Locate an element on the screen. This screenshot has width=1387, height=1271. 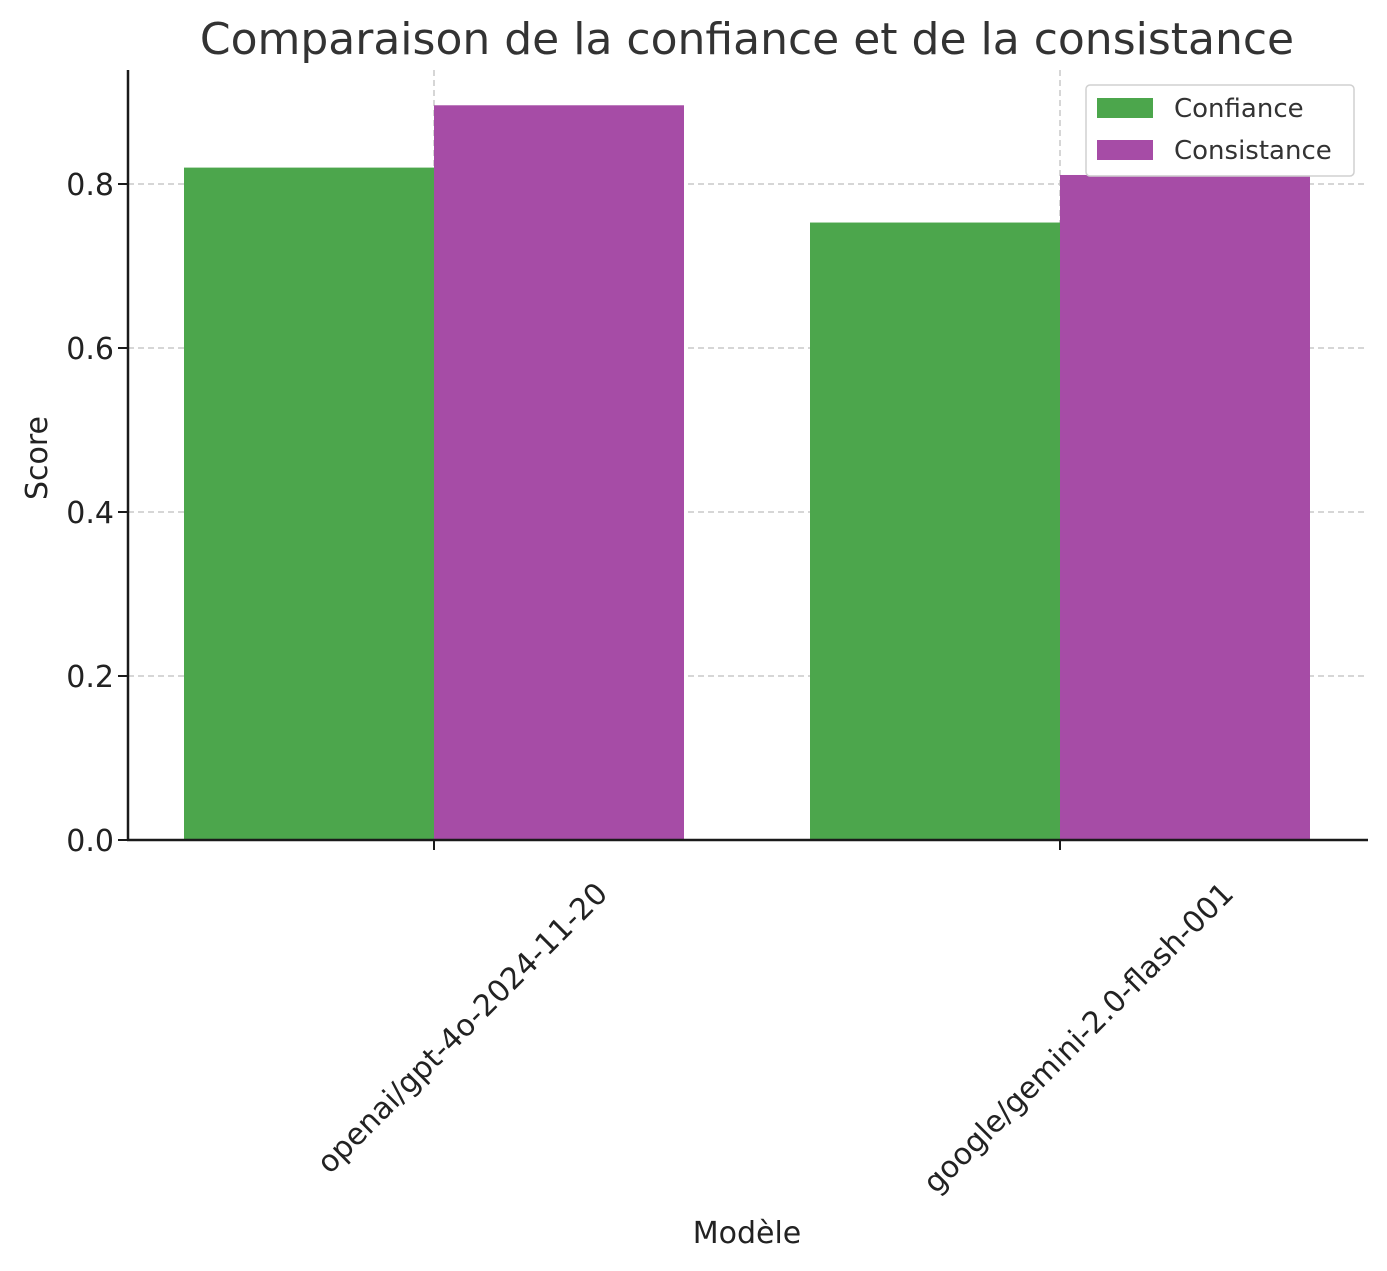
x-tick-label: google/gemini-2.0-flash-001 is located at coordinates (1079, 1038).